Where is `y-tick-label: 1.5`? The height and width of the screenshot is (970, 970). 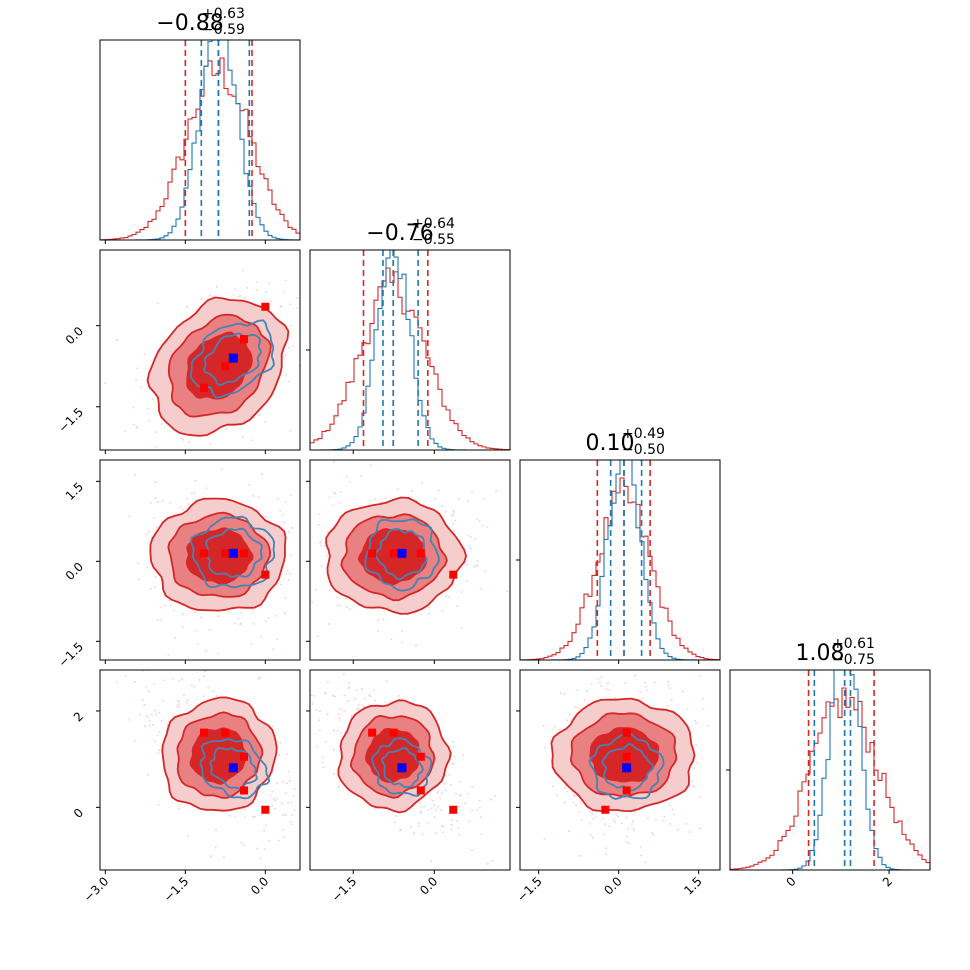 y-tick-label: 1.5 is located at coordinates (74, 491).